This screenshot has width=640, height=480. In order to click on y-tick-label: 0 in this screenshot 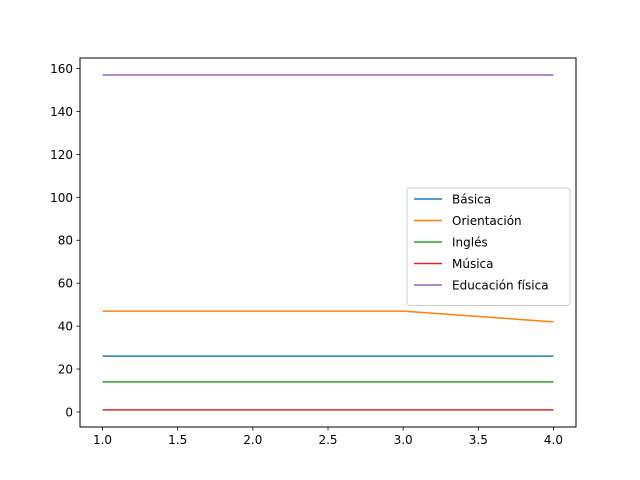, I will do `click(69, 412)`.